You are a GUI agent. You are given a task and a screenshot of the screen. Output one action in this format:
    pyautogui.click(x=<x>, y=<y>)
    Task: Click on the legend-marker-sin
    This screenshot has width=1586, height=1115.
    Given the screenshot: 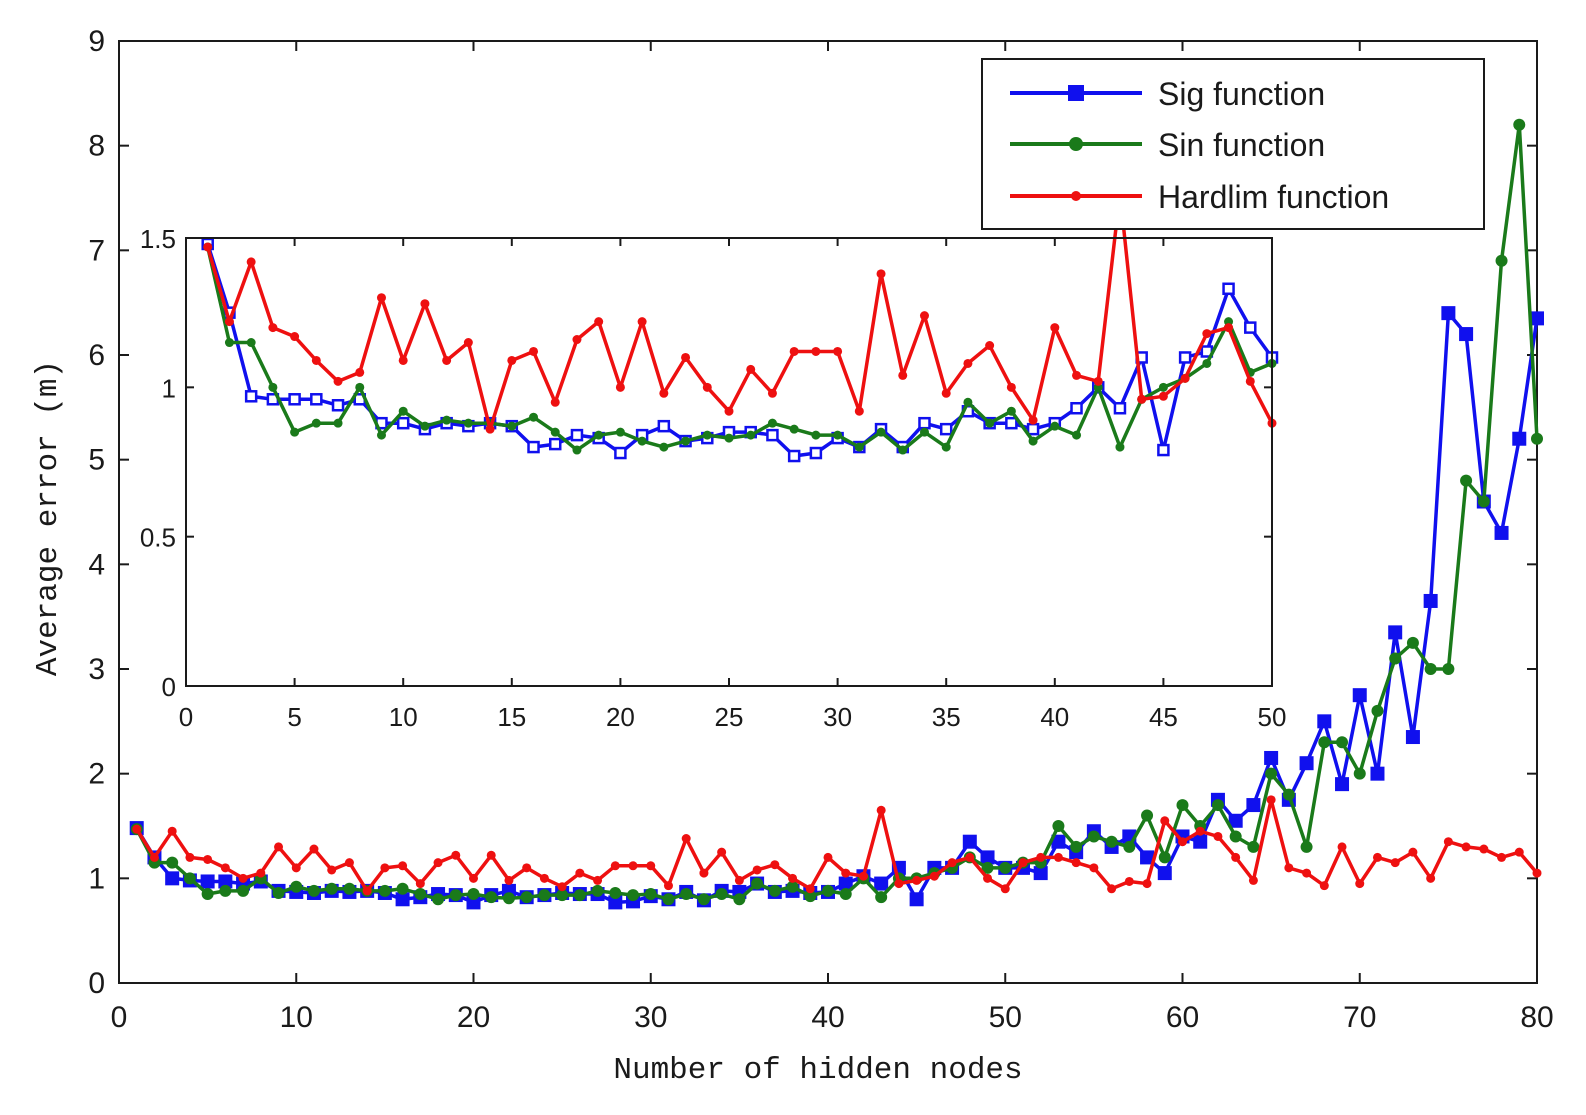 What is the action you would take?
    pyautogui.click(x=1076, y=144)
    